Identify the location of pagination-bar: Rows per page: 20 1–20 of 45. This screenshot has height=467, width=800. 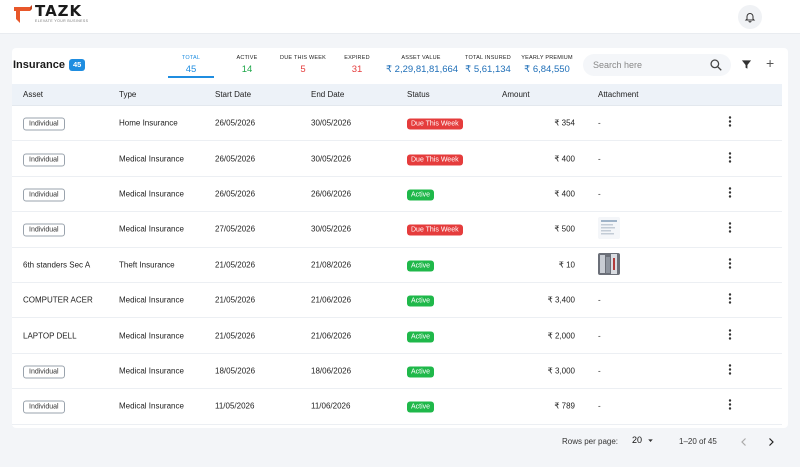
(400, 442).